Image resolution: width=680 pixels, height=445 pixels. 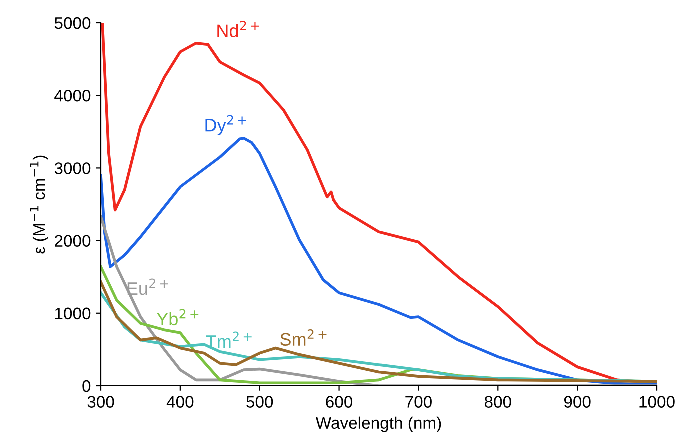 What do you see at coordinates (419, 402) in the screenshot?
I see `x-tick-label: 700` at bounding box center [419, 402].